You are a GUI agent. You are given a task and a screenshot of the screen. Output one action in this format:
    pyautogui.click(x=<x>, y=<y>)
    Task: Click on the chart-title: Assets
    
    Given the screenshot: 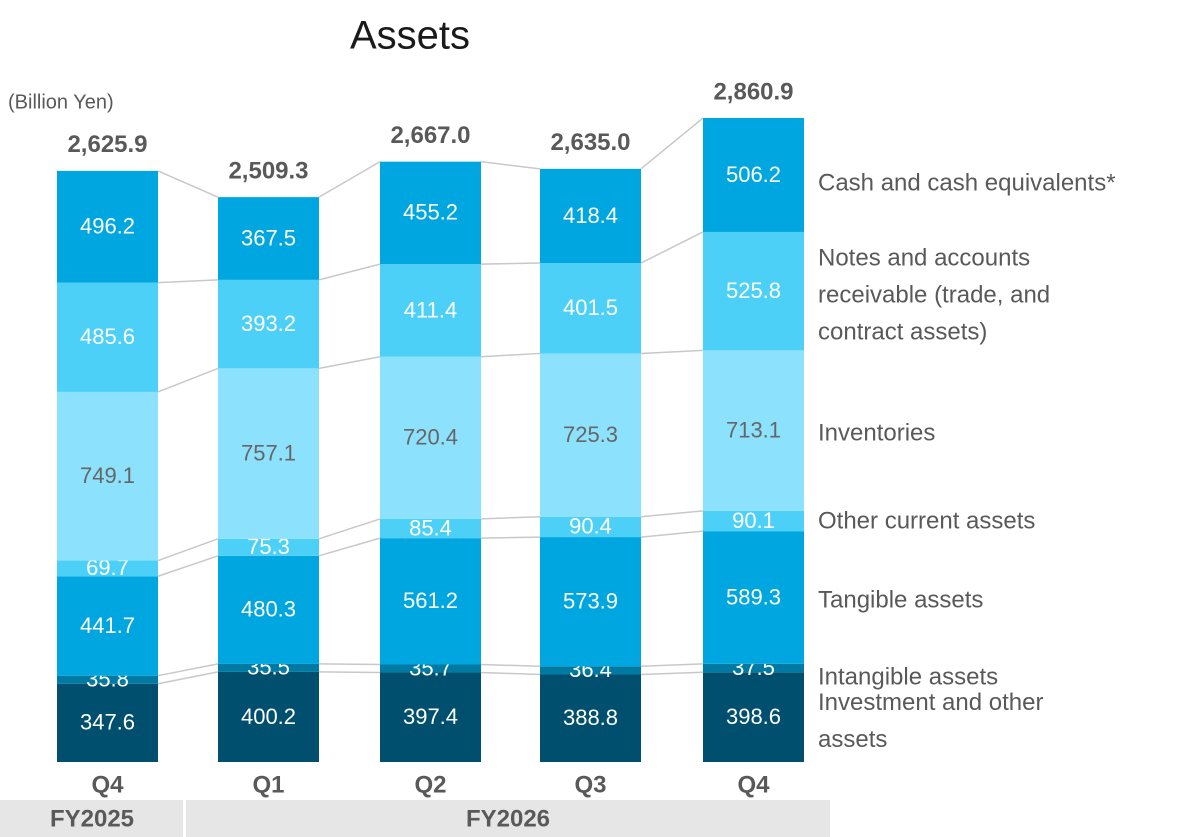 What is the action you would take?
    pyautogui.click(x=410, y=36)
    